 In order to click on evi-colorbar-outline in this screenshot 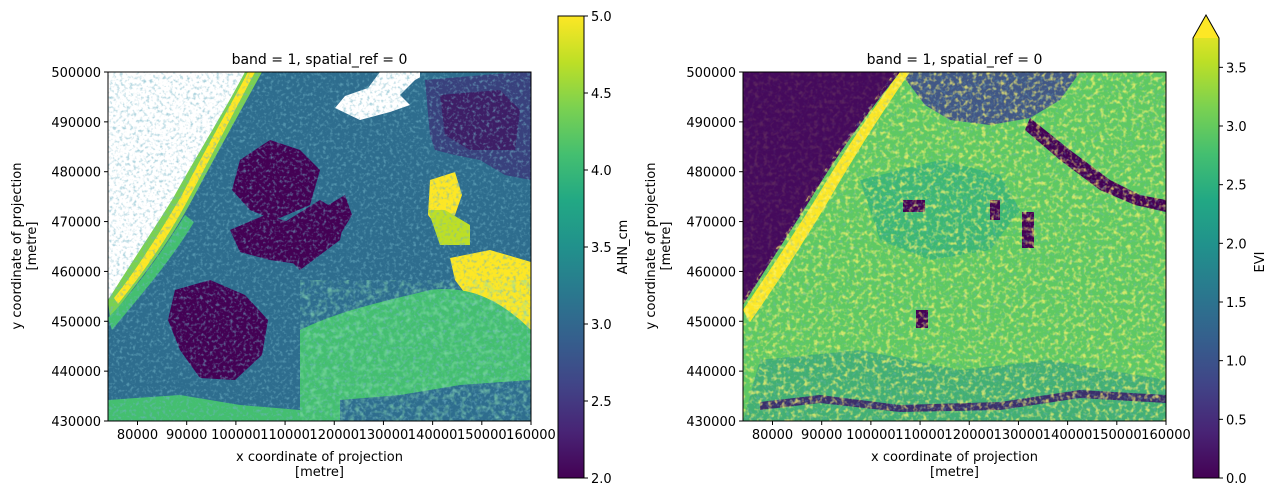, I will do `click(1206, 246)`.